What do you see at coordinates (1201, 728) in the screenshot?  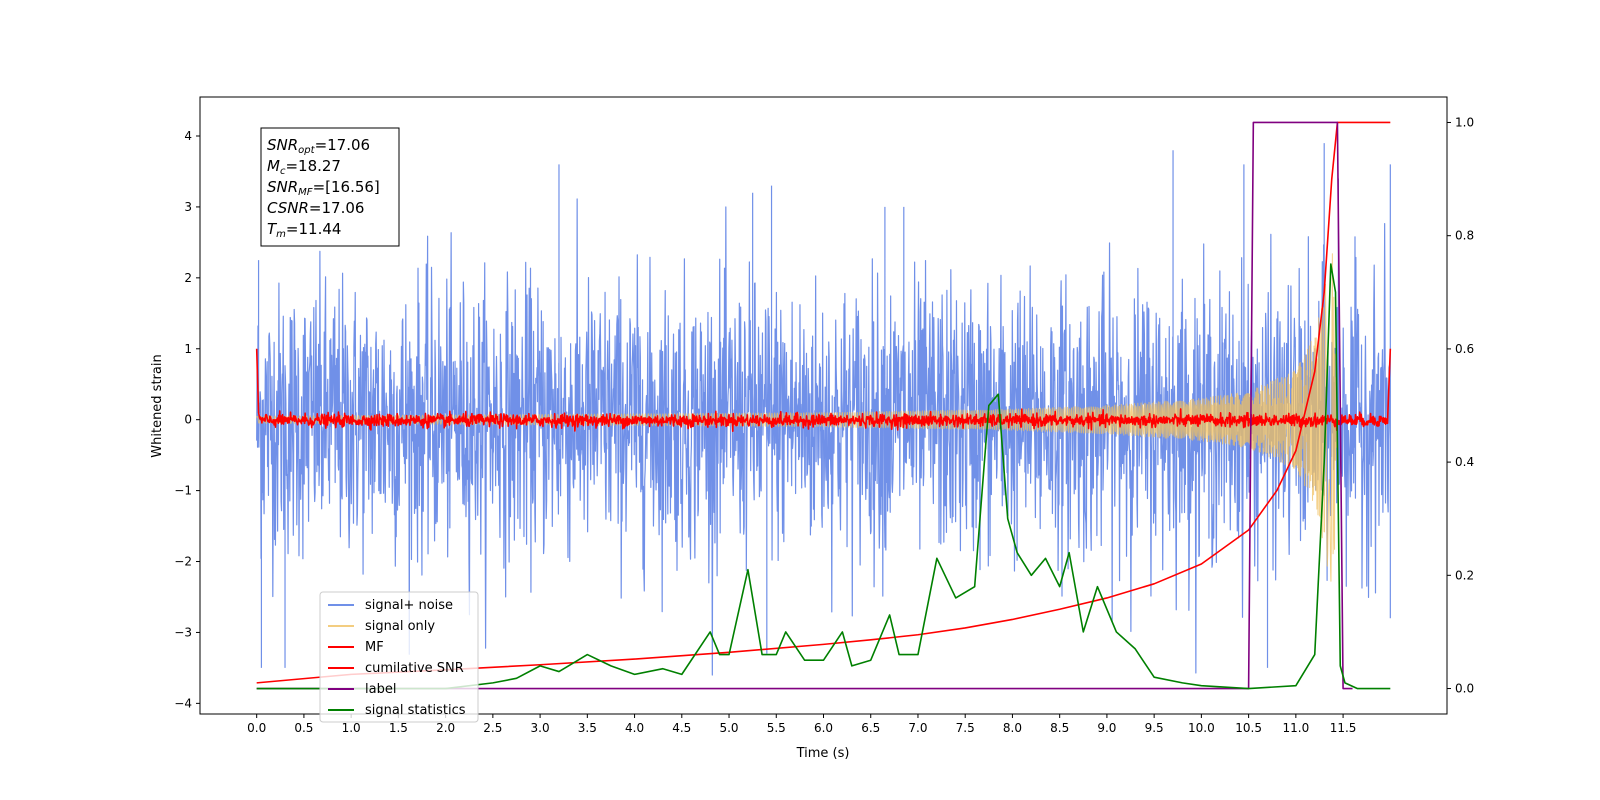 I see `x-tick-label: 10.0` at bounding box center [1201, 728].